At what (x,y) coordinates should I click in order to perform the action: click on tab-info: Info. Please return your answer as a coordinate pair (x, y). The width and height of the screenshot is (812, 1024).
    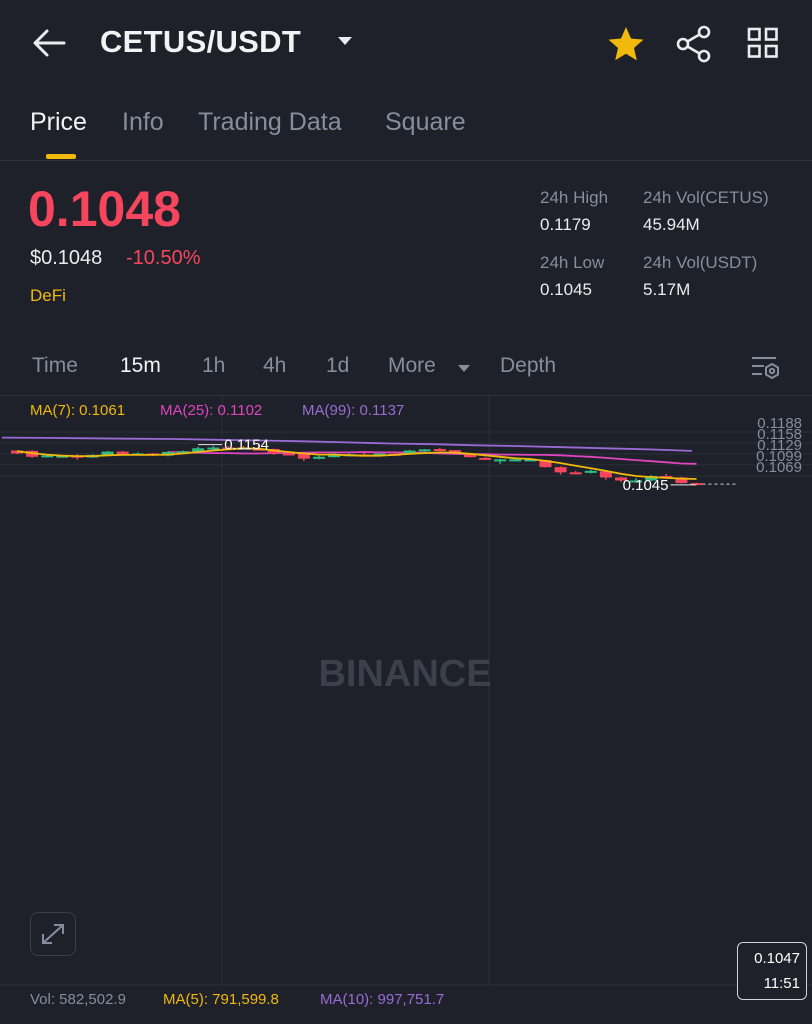
    Looking at the image, I should click on (143, 122).